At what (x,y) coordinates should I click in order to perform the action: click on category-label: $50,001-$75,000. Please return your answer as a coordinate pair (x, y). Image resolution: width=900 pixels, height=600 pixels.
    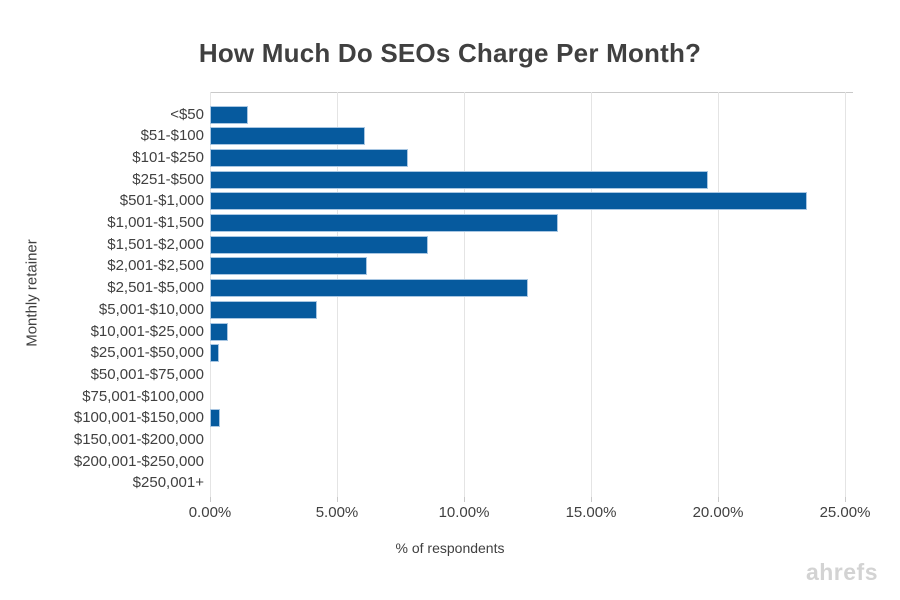
    Looking at the image, I should click on (147, 374).